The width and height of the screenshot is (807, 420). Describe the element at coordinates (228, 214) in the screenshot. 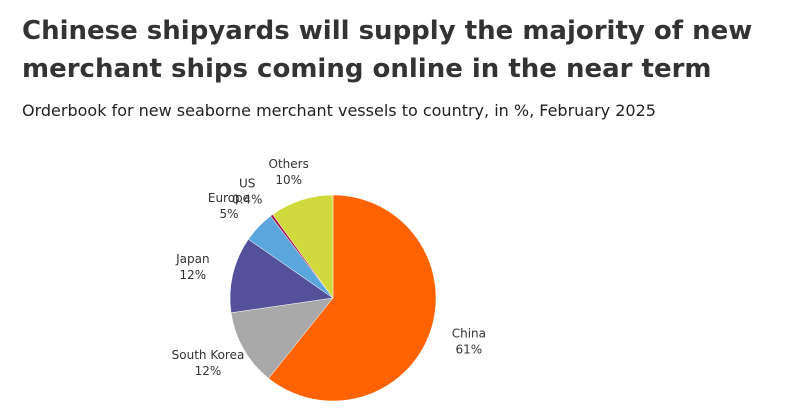

I see `slice-value-label: 5%` at that location.